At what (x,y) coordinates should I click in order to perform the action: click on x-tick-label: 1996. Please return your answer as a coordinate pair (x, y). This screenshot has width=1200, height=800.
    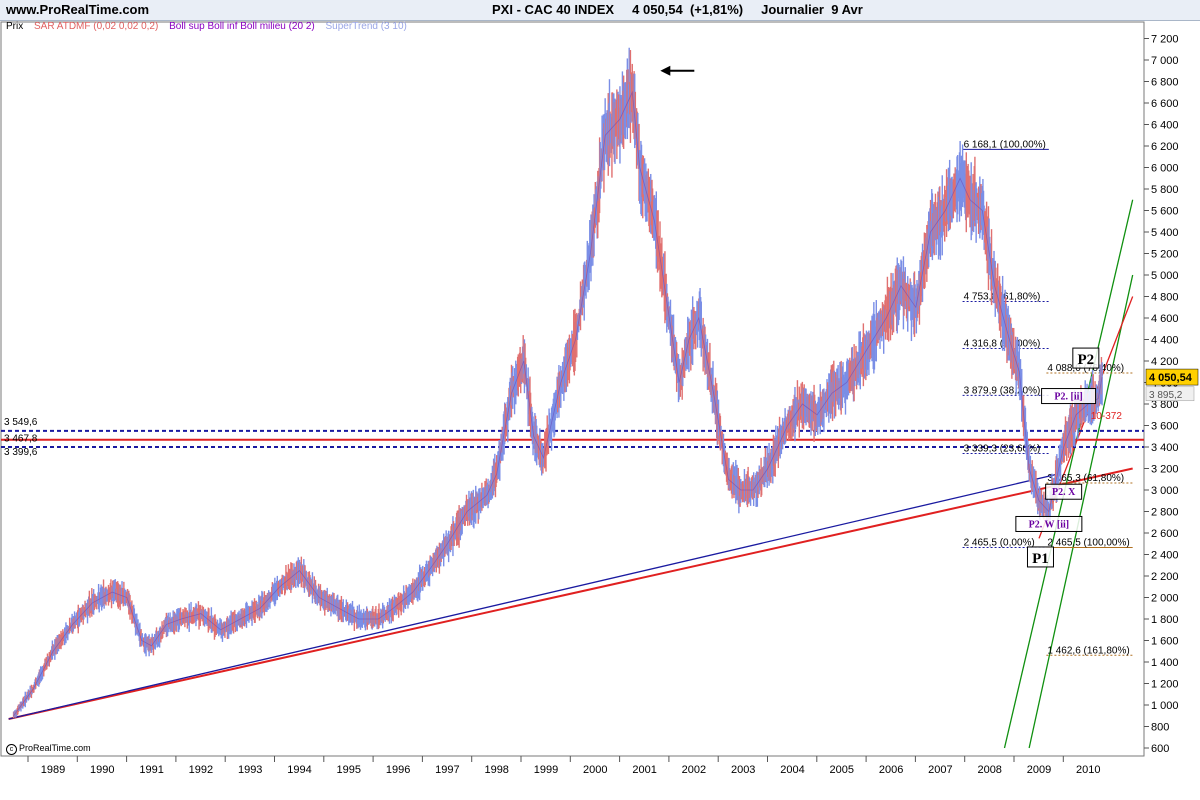
    Looking at the image, I should click on (398, 770).